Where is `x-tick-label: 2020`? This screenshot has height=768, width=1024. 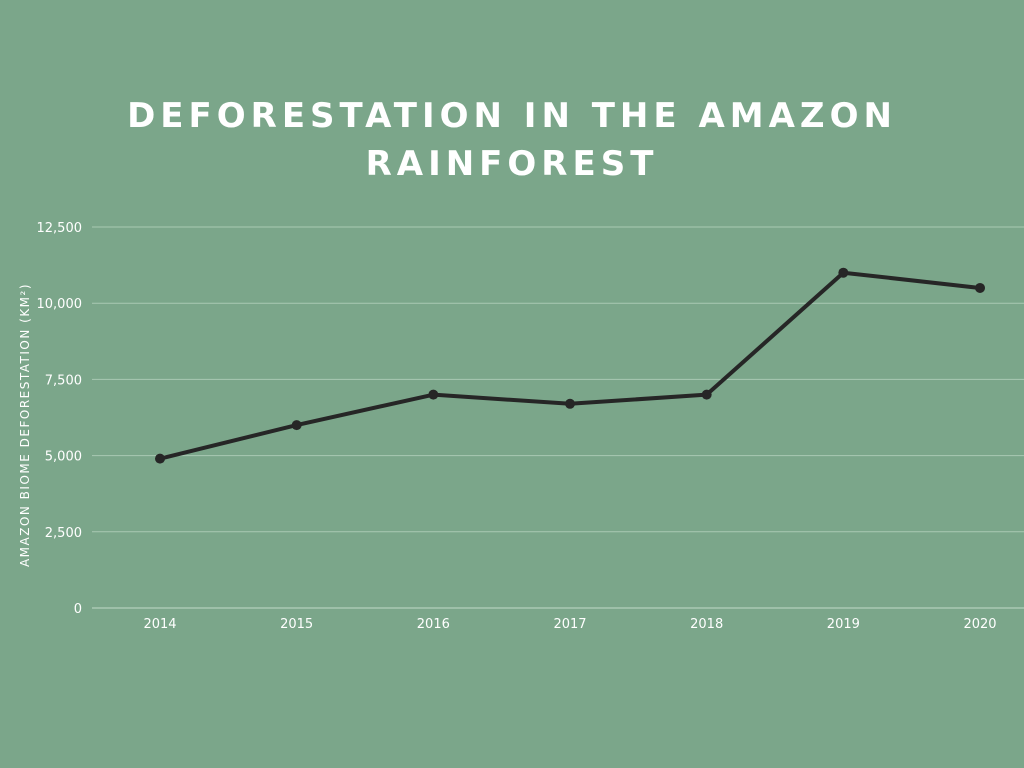 x-tick-label: 2020 is located at coordinates (979, 624).